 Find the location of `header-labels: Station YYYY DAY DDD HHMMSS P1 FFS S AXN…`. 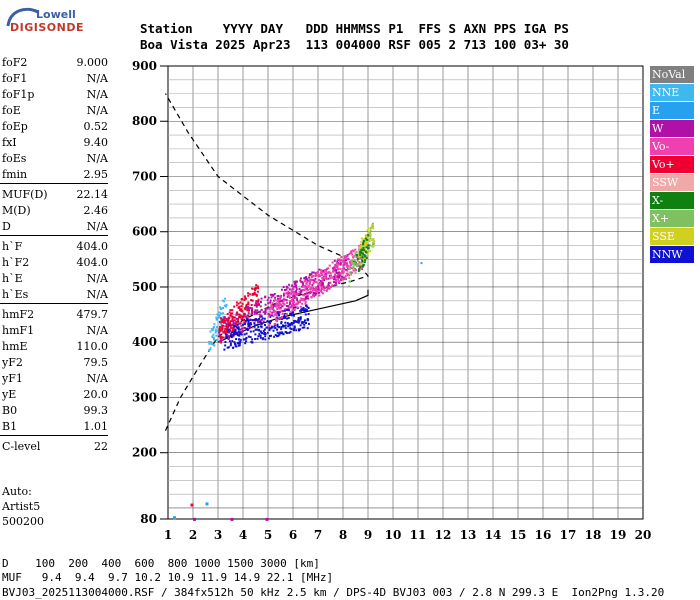

header-labels: Station YYYY DAY DDD HHMMSS P1 FFS S AXN… is located at coordinates (354, 28).